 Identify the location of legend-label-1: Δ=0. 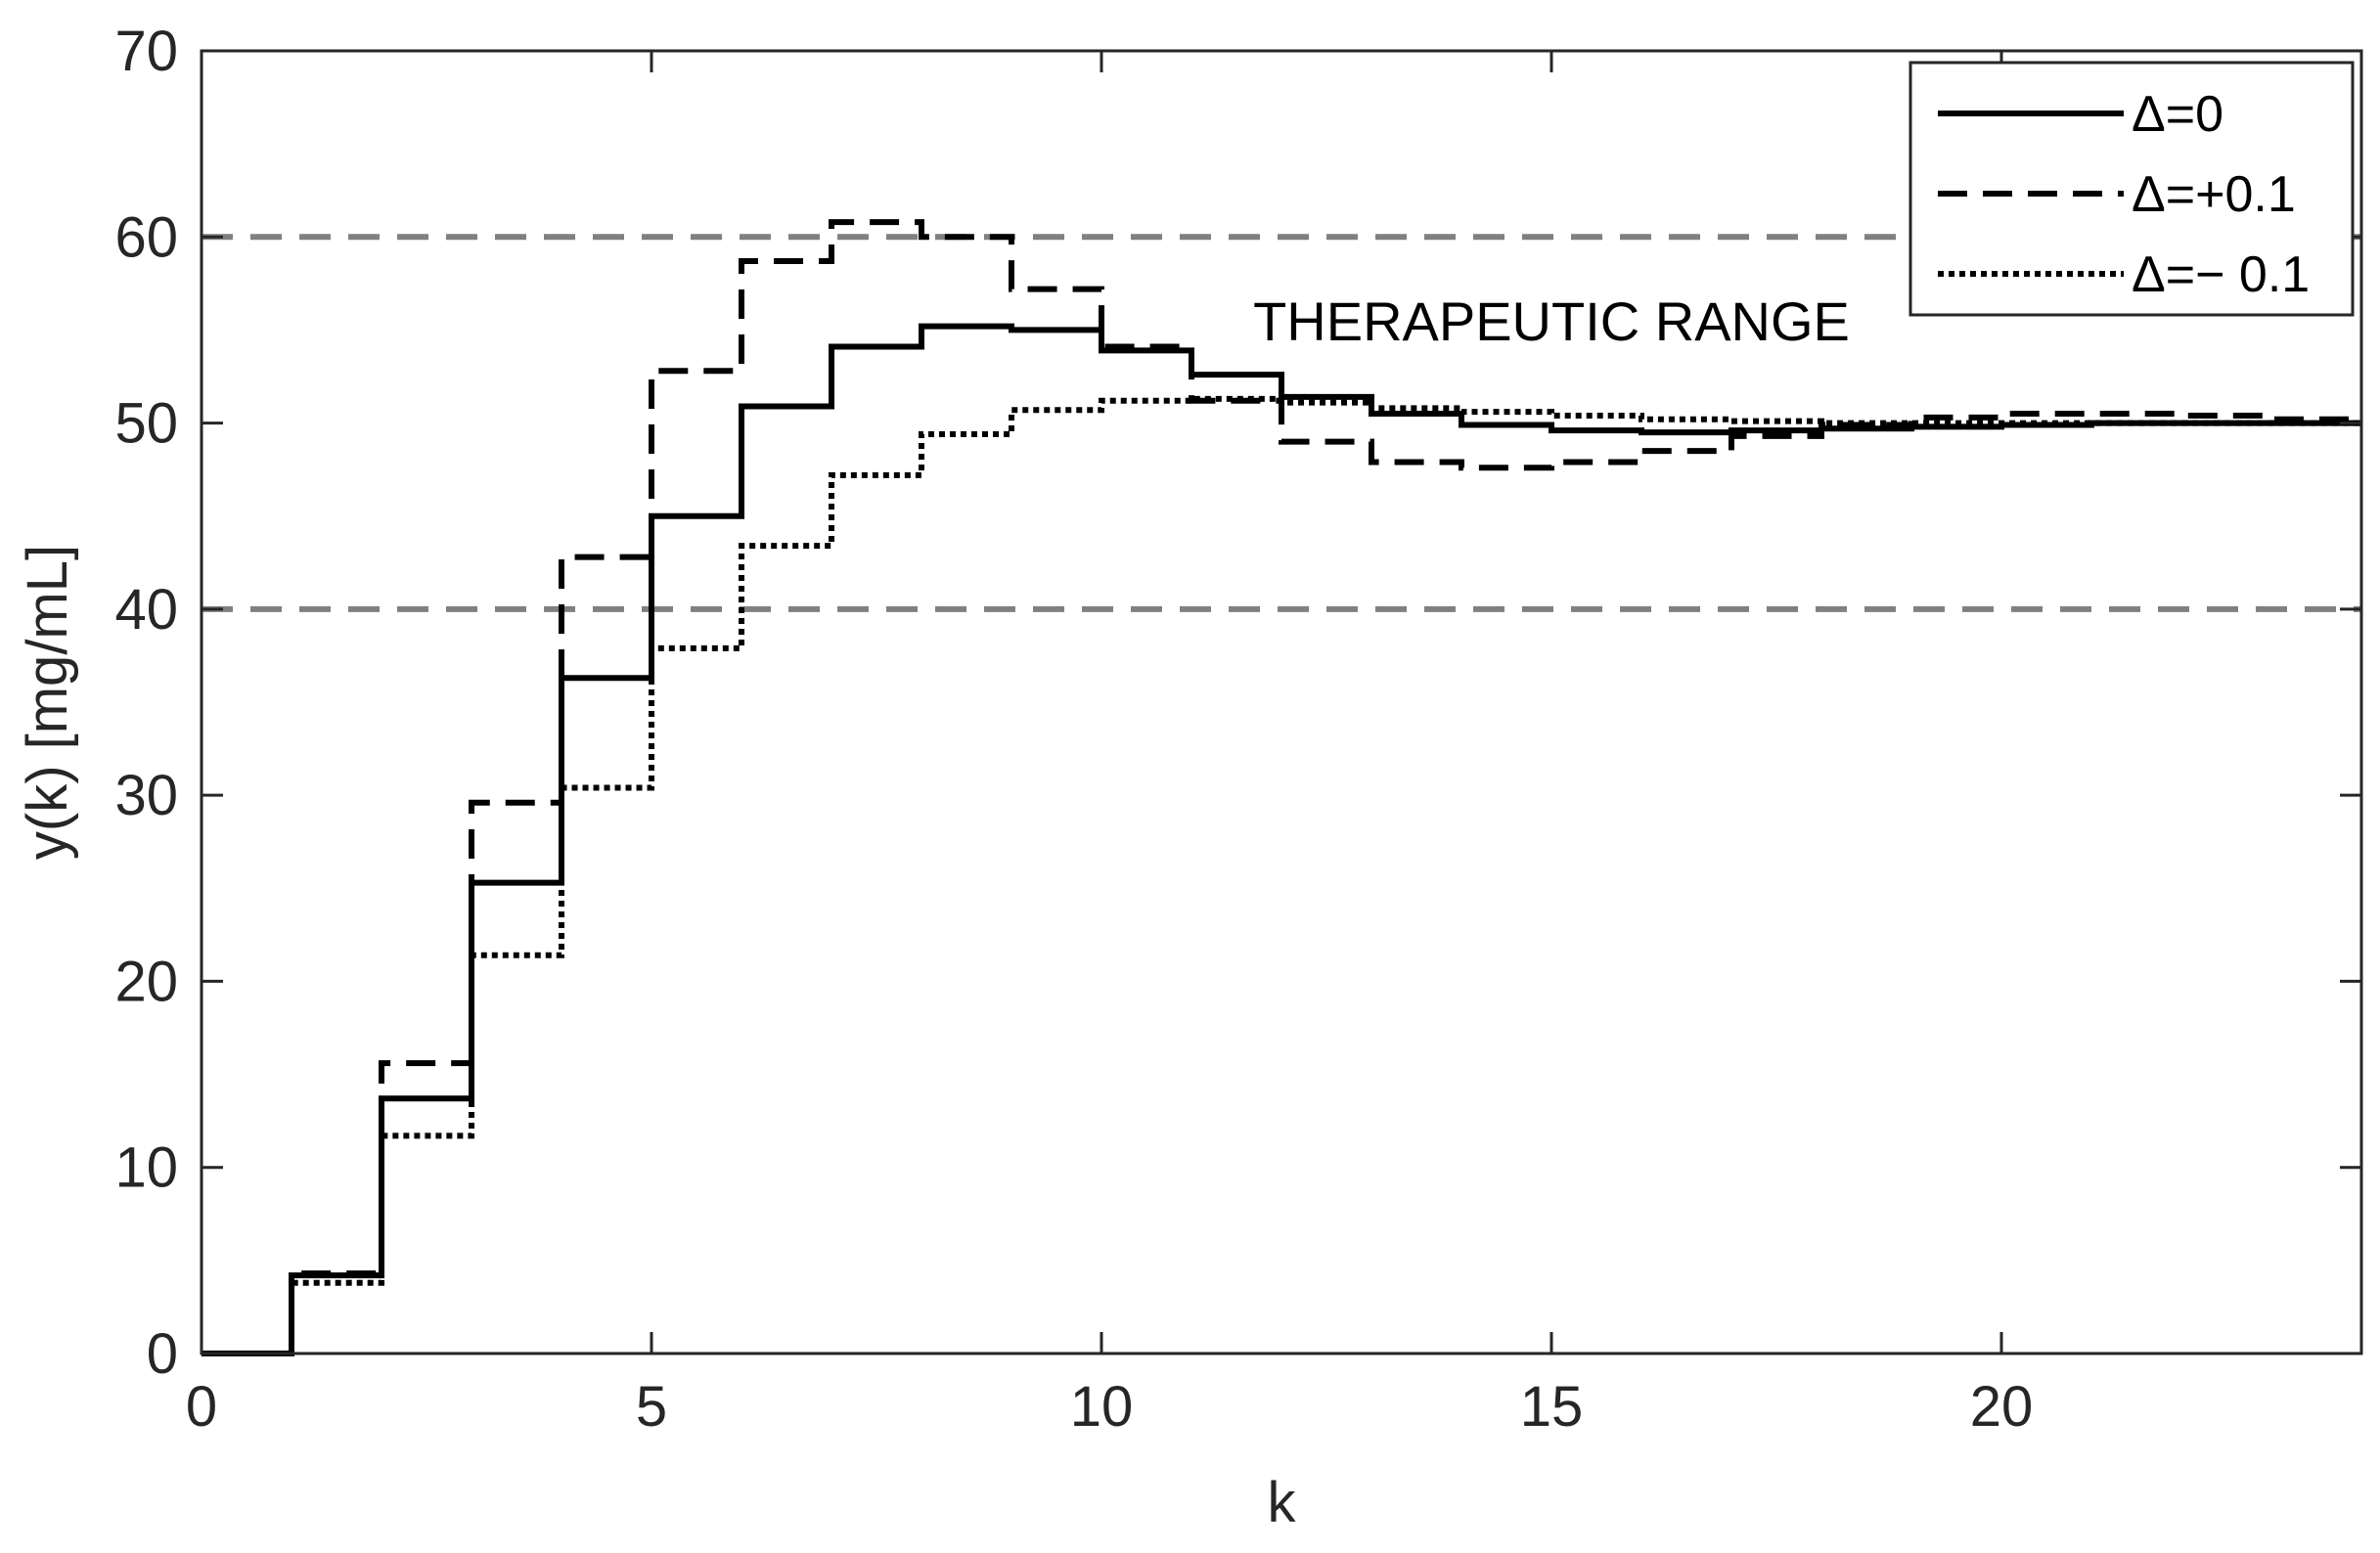
(2177, 114).